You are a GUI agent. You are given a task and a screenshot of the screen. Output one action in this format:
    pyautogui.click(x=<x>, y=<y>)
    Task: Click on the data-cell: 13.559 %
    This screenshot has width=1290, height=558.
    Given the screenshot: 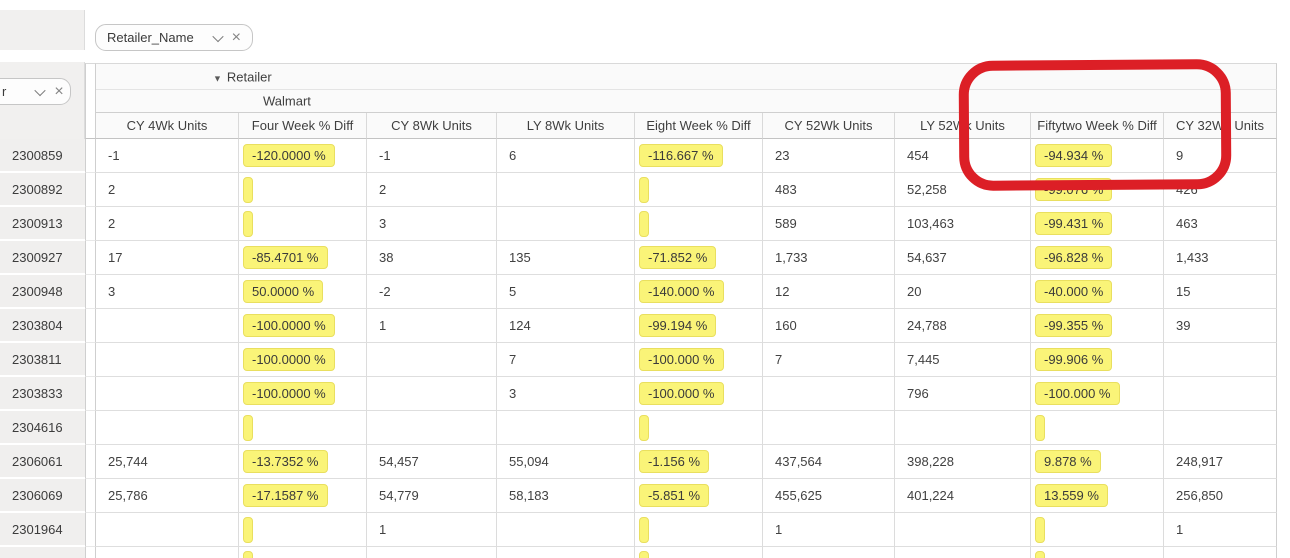 What is the action you would take?
    pyautogui.click(x=1096, y=496)
    